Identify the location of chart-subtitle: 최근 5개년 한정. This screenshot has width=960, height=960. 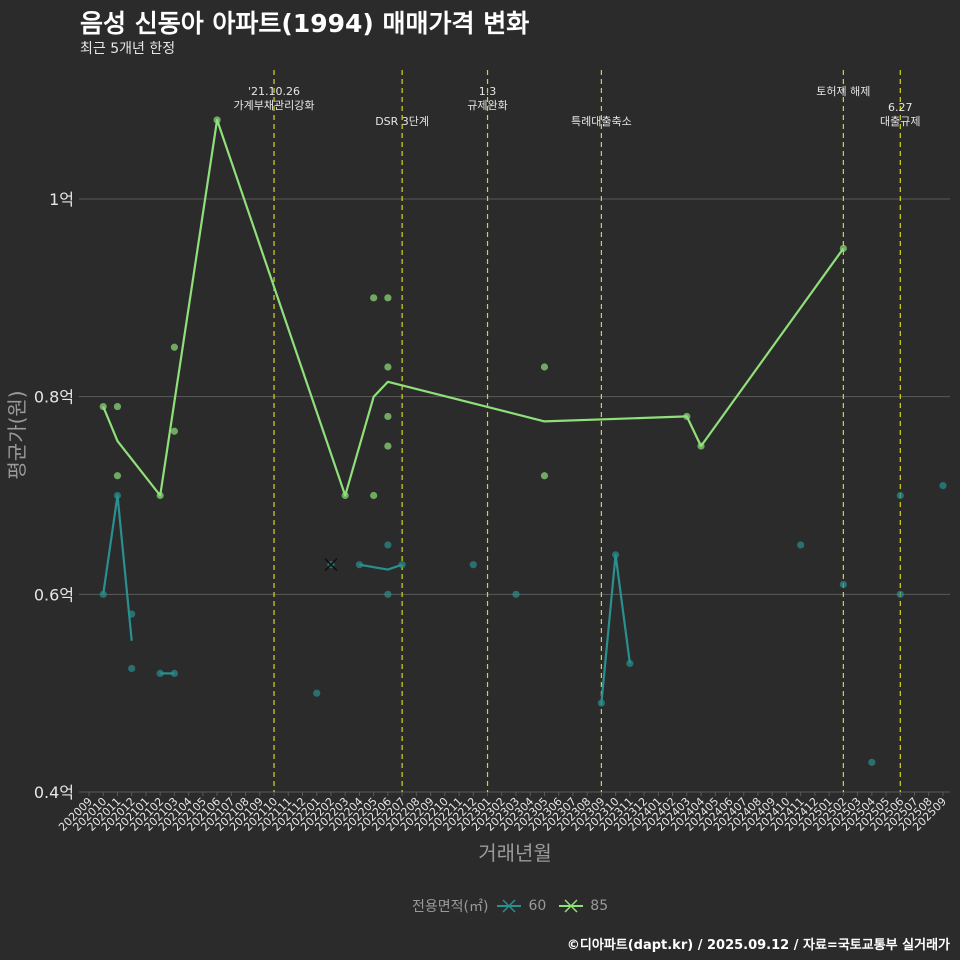
(128, 49).